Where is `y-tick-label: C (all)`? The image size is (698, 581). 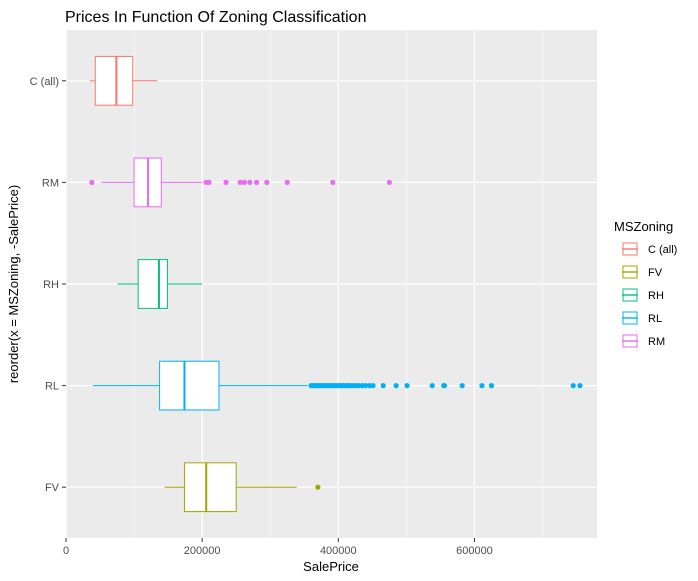
y-tick-label: C (all) is located at coordinates (44, 82).